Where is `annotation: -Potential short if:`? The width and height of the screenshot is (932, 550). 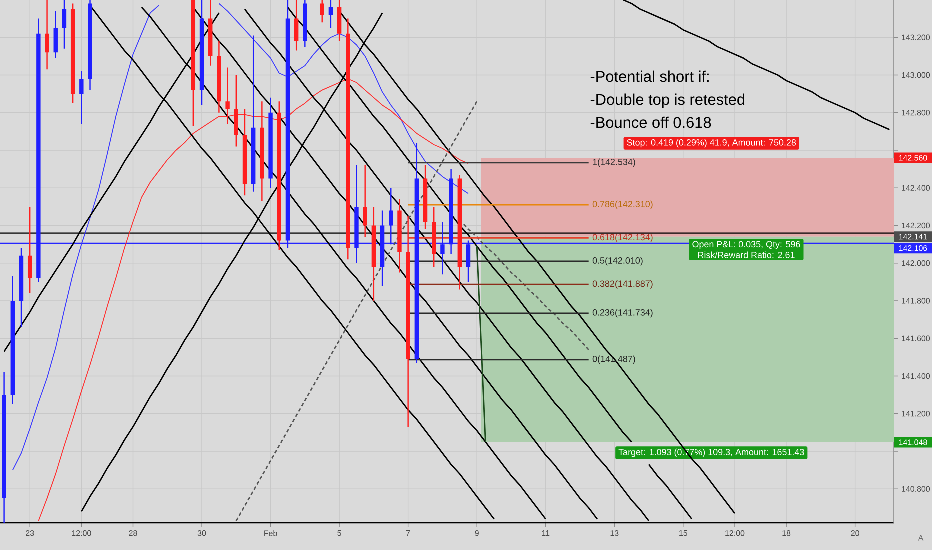
annotation: -Potential short if: is located at coordinates (649, 76).